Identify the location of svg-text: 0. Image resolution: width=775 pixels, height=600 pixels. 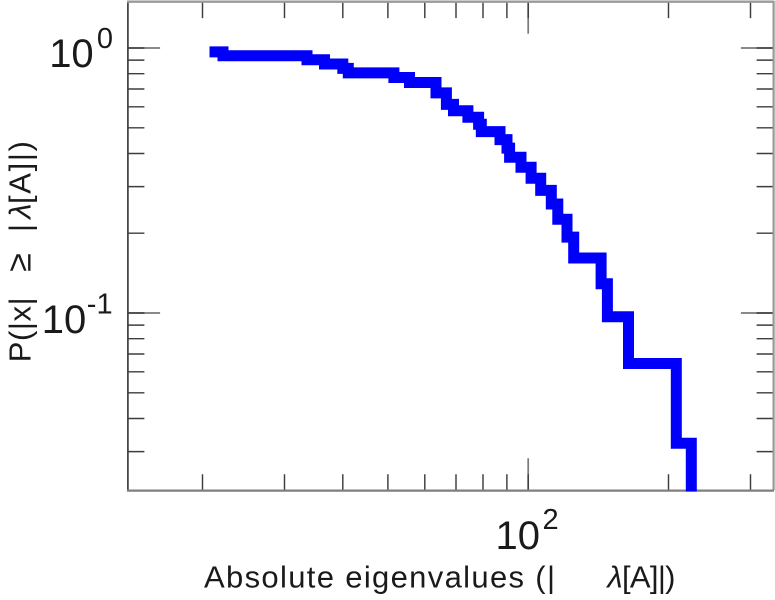
(105, 39).